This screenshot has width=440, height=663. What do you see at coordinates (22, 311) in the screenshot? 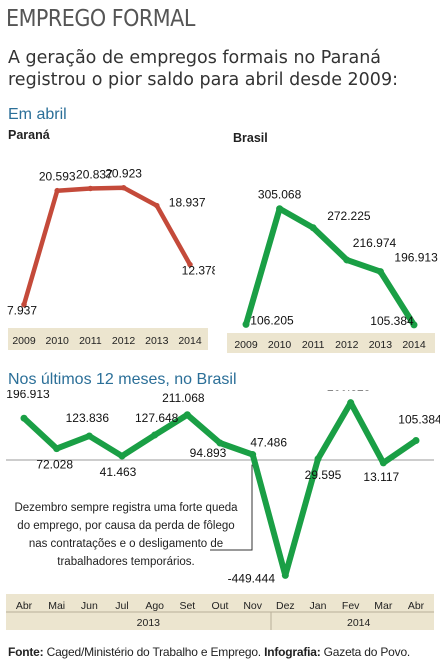
I see `parana-data-label: 7.937` at bounding box center [22, 311].